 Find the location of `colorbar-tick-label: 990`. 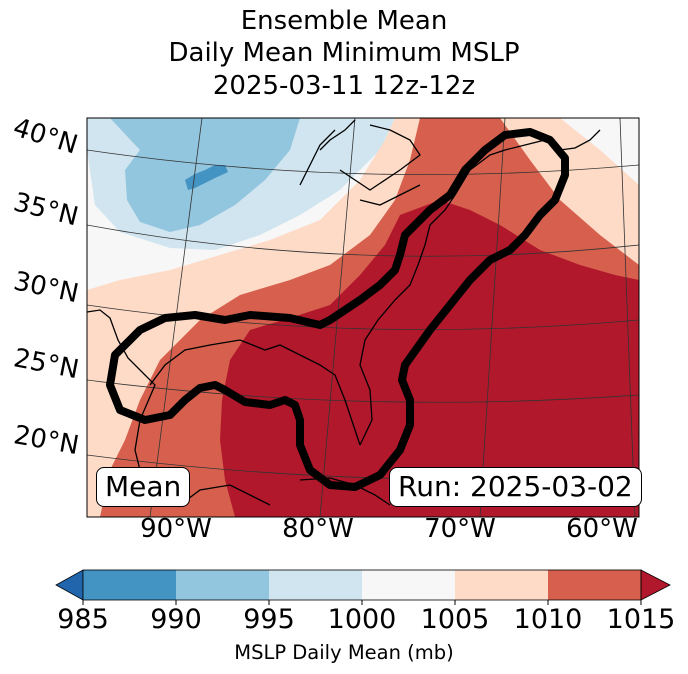

colorbar-tick-label: 990 is located at coordinates (176, 619).